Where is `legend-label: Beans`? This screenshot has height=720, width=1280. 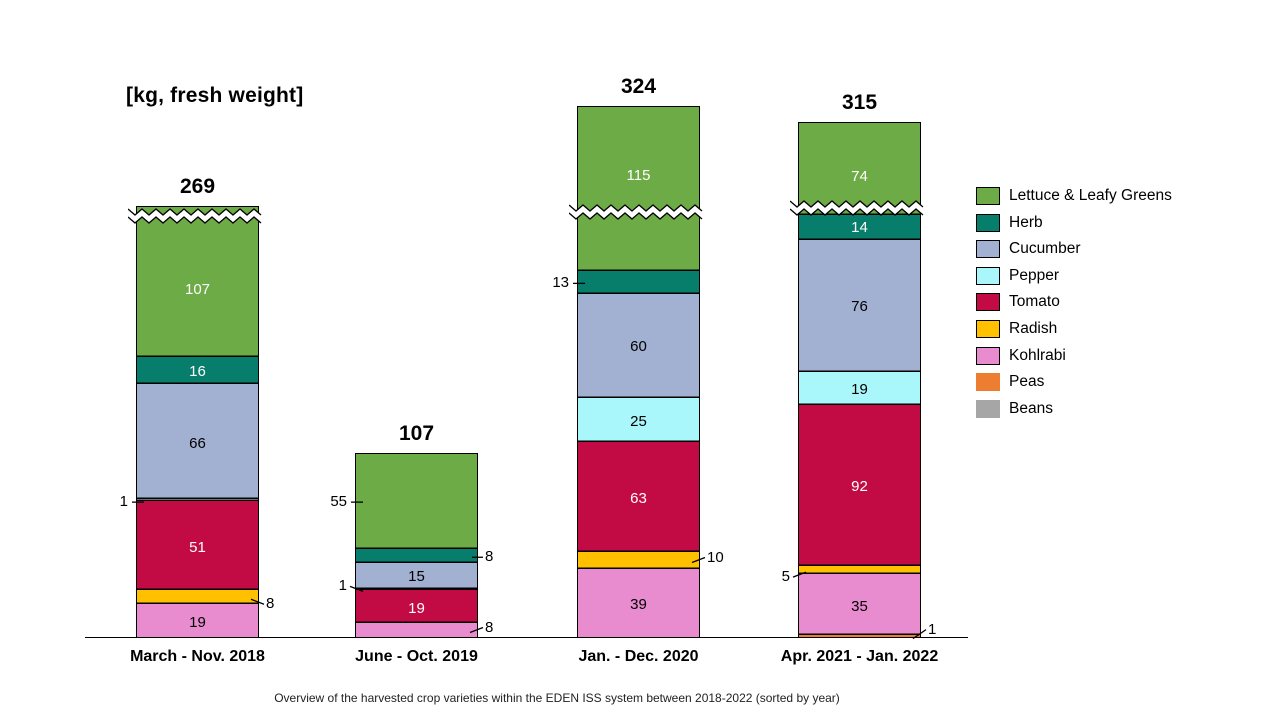 legend-label: Beans is located at coordinates (1031, 408).